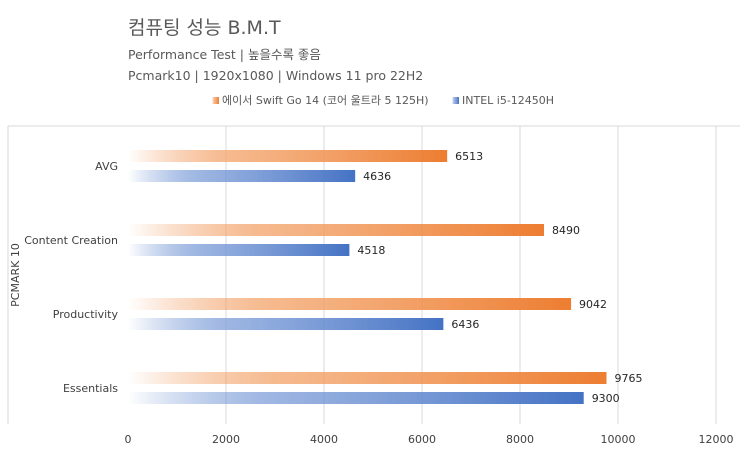 The height and width of the screenshot is (458, 748). Describe the element at coordinates (716, 439) in the screenshot. I see `x-tick-label: 12000` at that location.